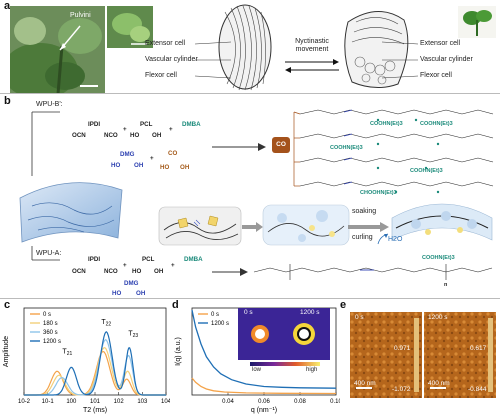 This screenshot has width=500, height=415. Describe the element at coordinates (49, 104) in the screenshot. I see `wpub-title: WPU-B':` at that location.